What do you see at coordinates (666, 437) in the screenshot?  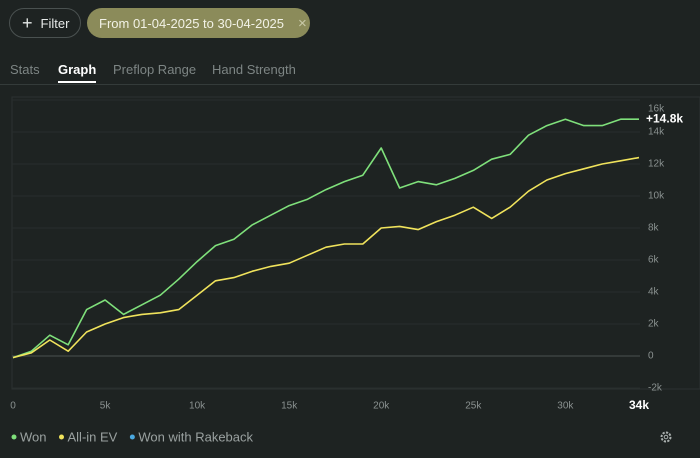 I see `settings-icon` at bounding box center [666, 437].